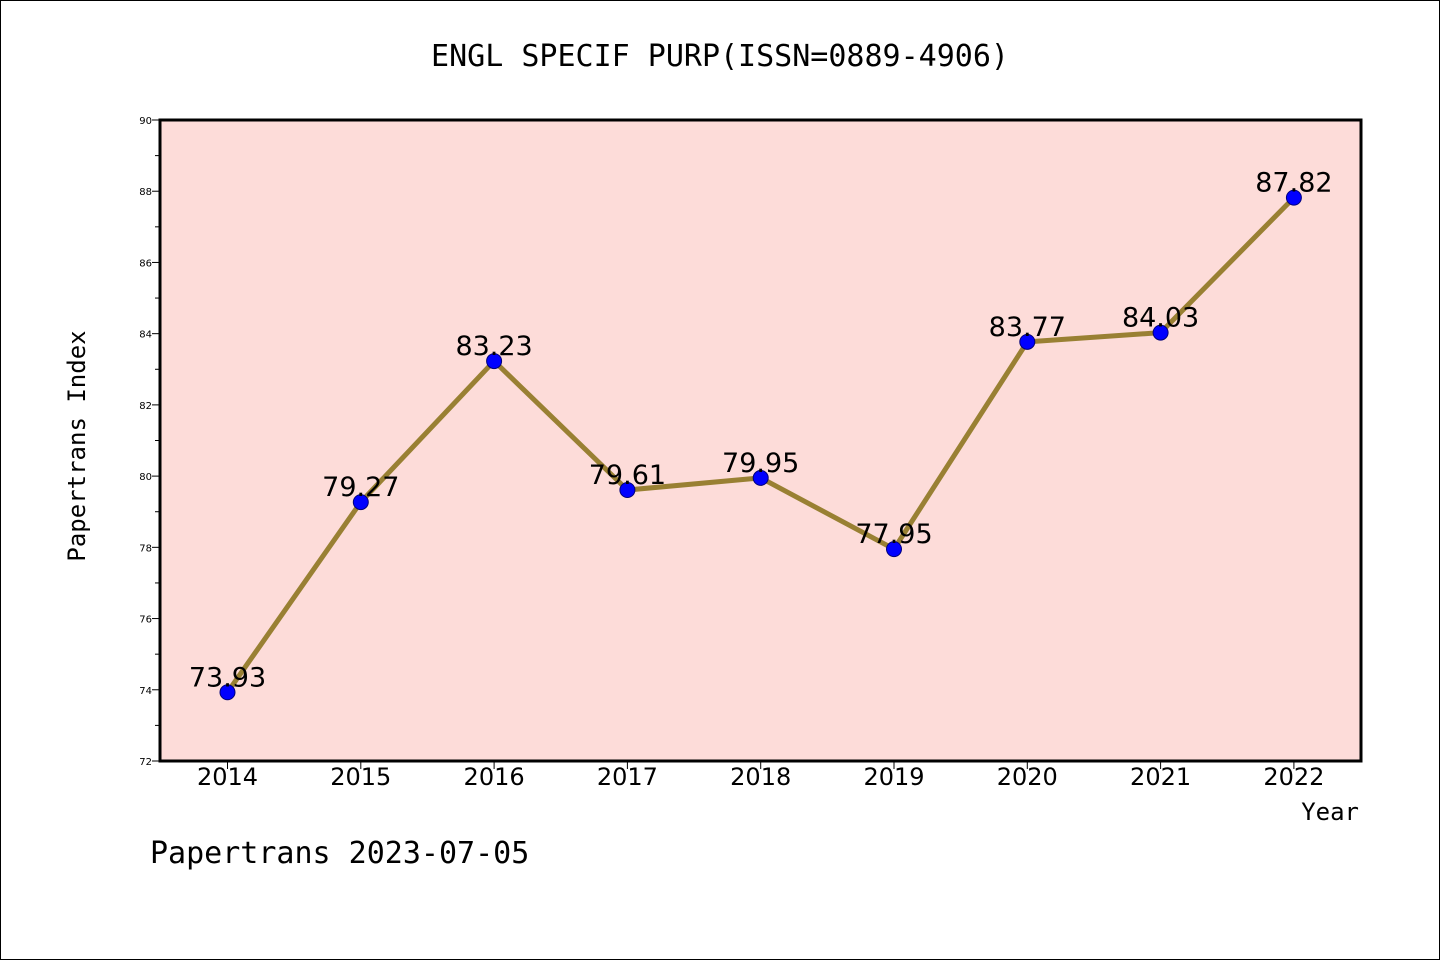  What do you see at coordinates (227, 677) in the screenshot?
I see `data-label: 73.93` at bounding box center [227, 677].